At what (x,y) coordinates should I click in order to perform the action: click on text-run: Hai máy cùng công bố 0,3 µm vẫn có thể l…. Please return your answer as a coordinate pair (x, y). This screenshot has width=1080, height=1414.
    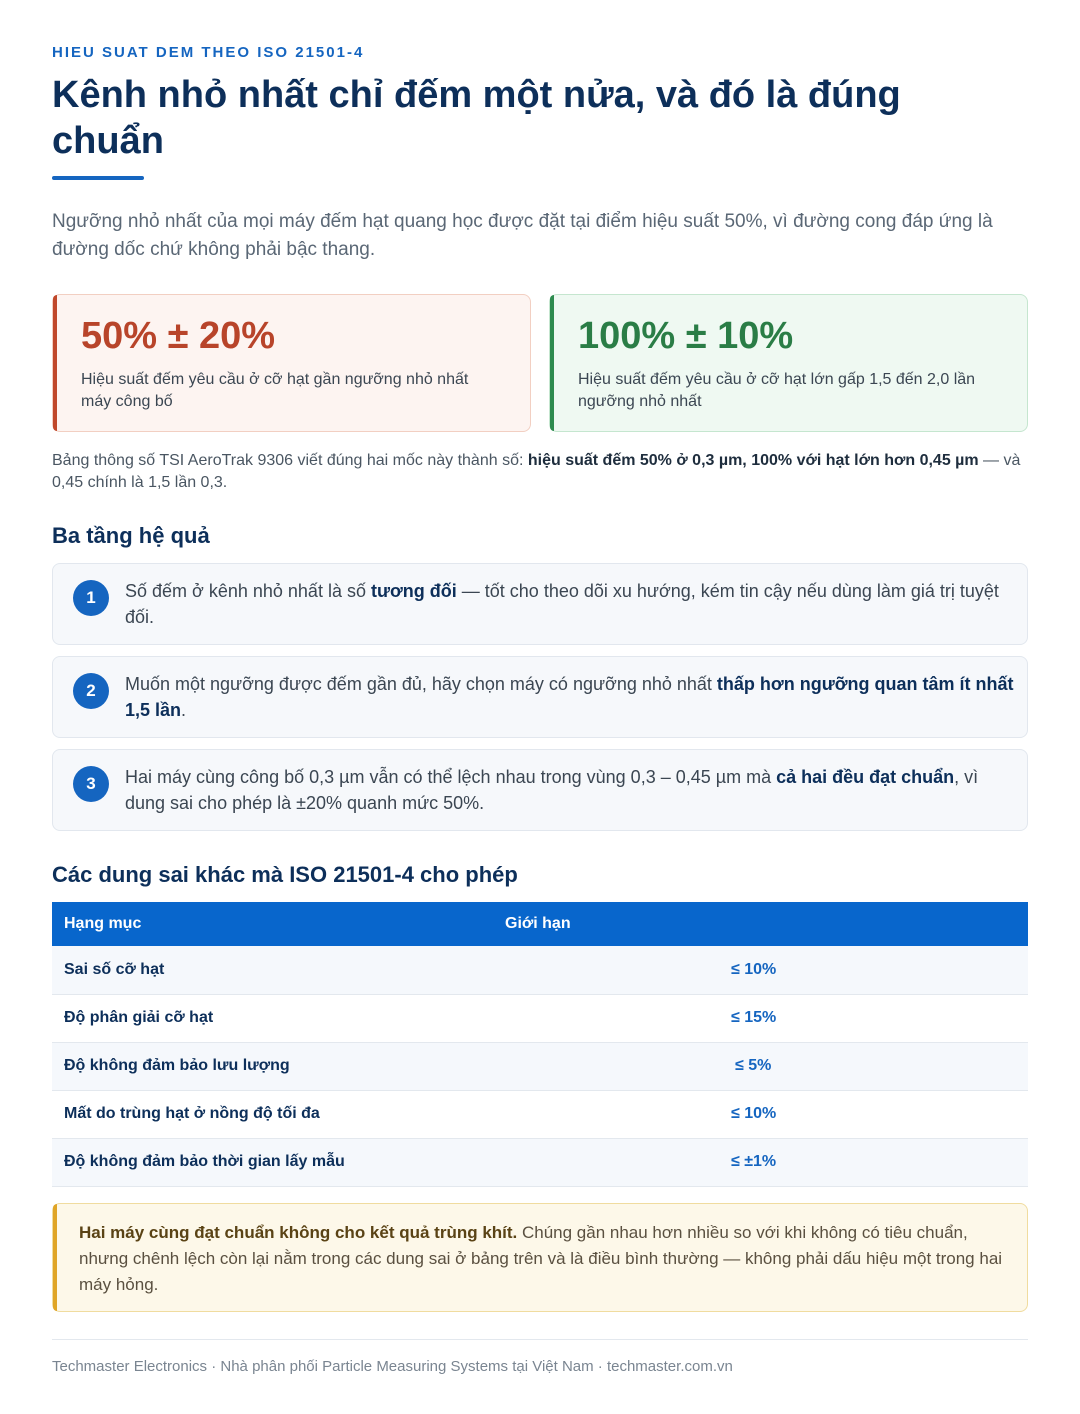
    Looking at the image, I should click on (451, 777).